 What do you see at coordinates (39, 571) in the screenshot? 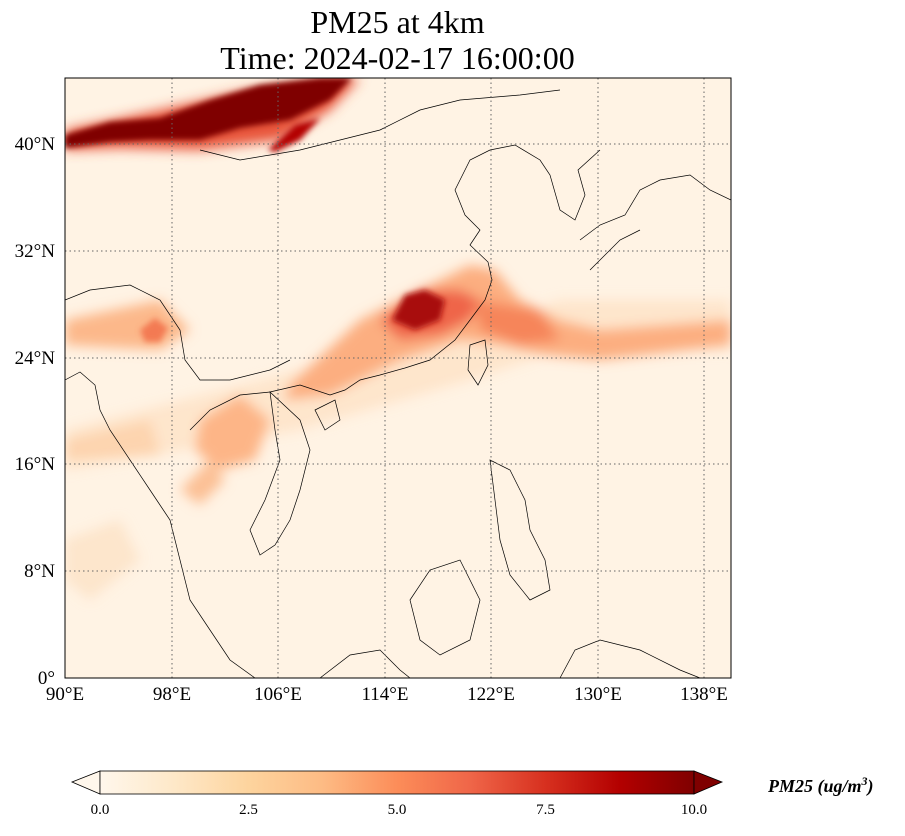
I see `lat-tick-8: 8°N` at bounding box center [39, 571].